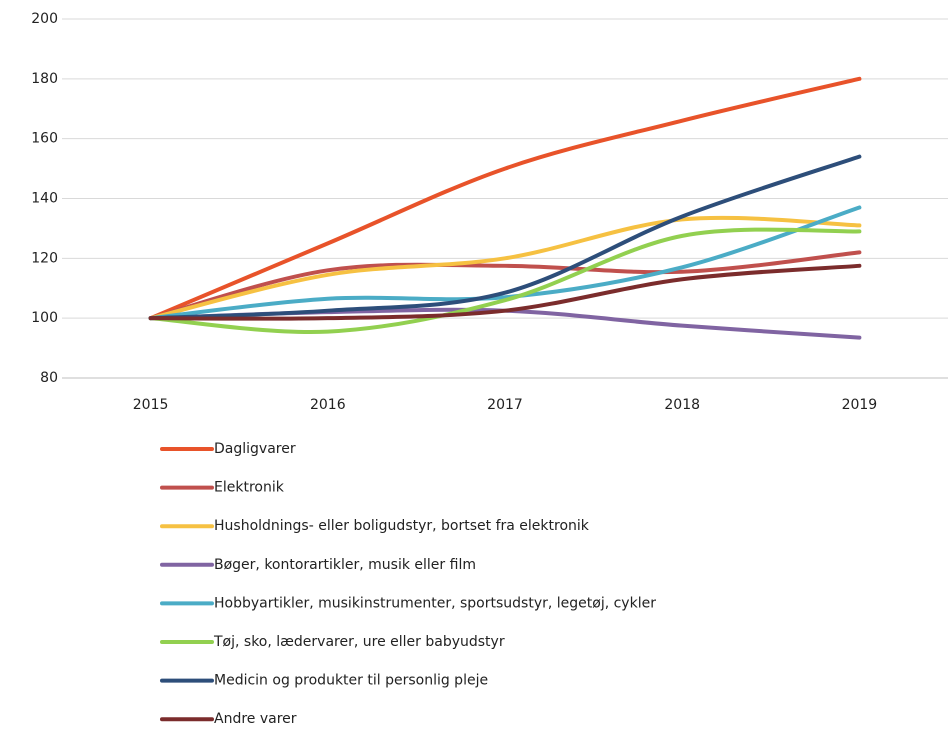  Describe the element at coordinates (345, 565) in the screenshot. I see `legend-label: Bøger, kontorartikler, musik eller film` at that location.